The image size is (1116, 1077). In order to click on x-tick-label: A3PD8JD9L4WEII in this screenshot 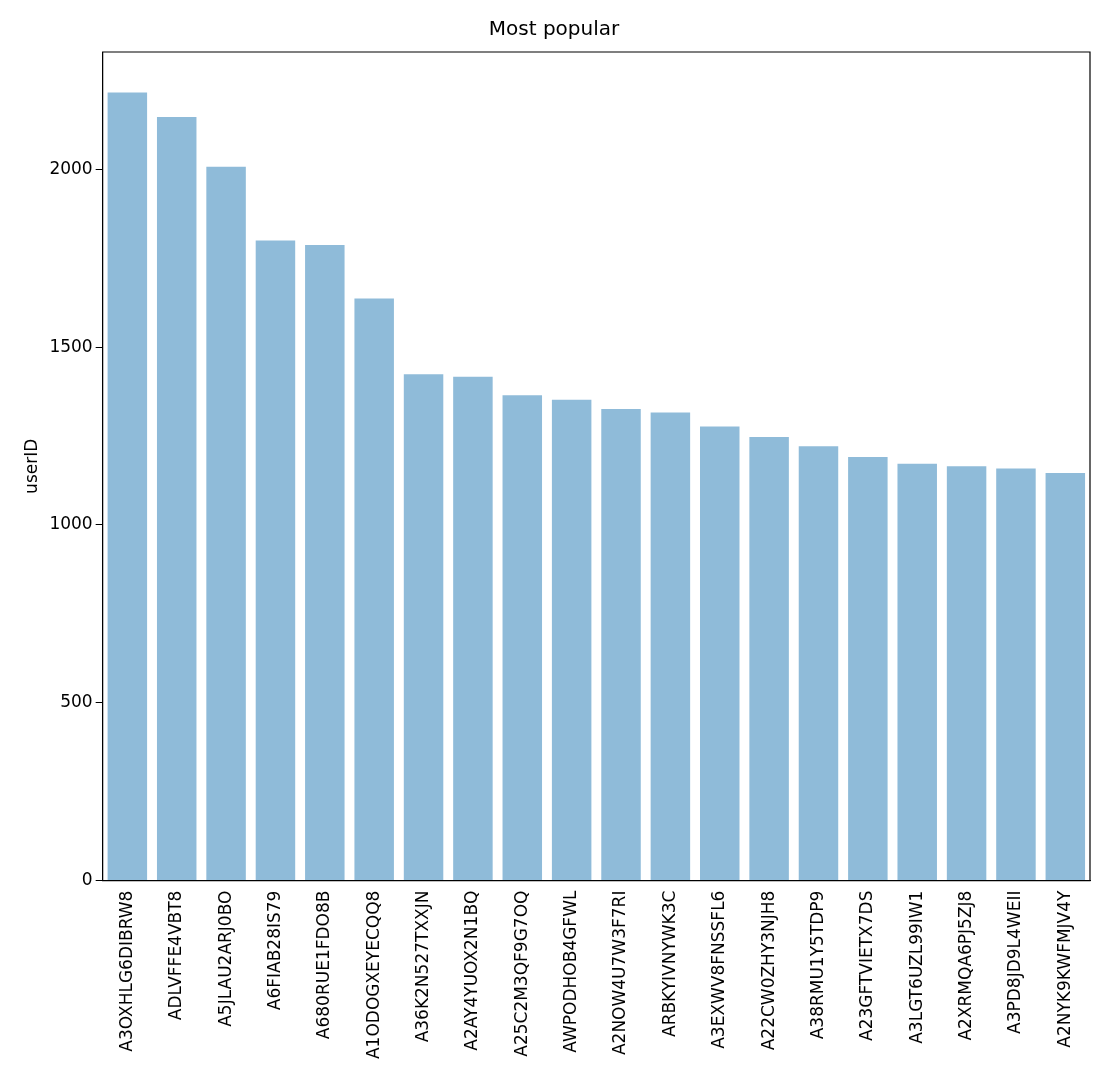, I will do `click(1014, 962)`.